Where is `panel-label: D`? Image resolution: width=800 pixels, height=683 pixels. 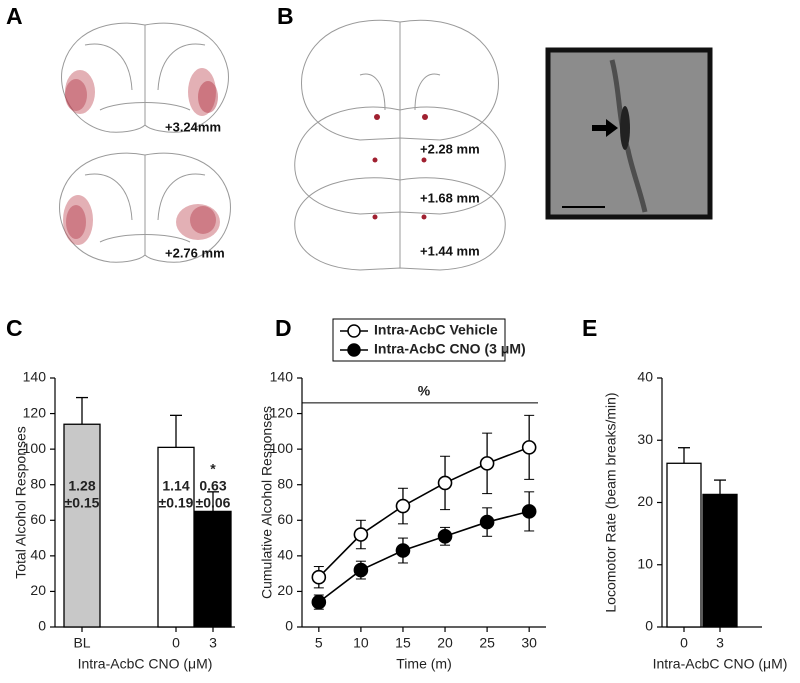 panel-label: D is located at coordinates (283, 328).